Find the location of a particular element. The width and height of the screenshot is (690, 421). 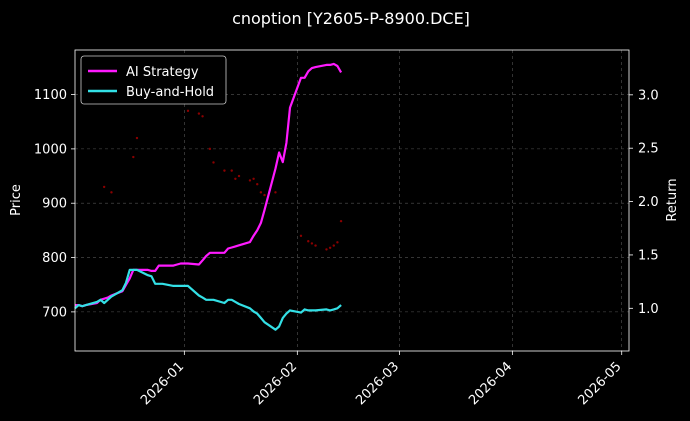

legend: AI Strategy Buy-and-Hold is located at coordinates (153, 80).